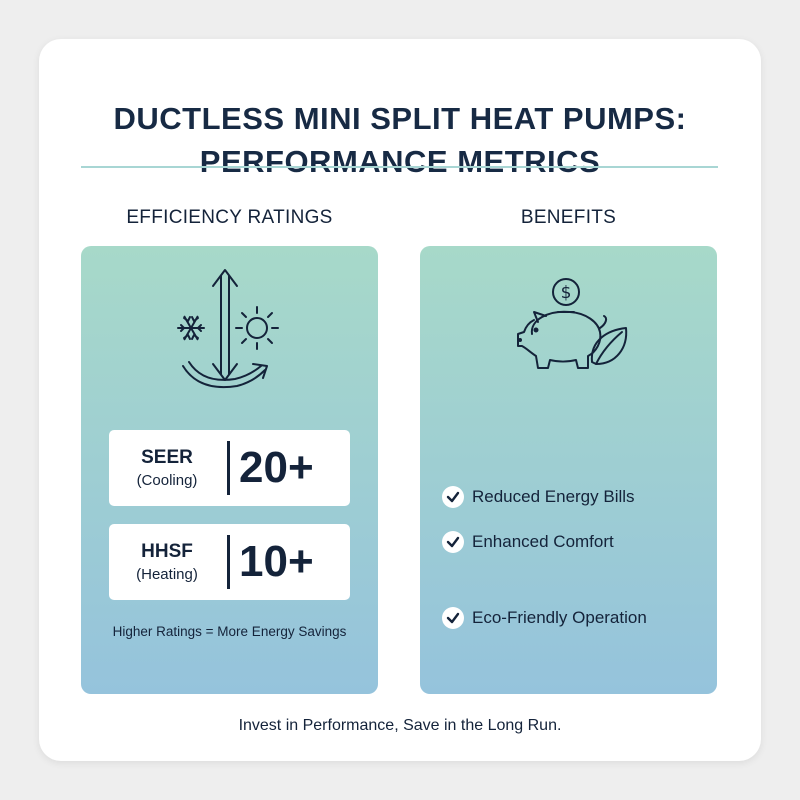 This screenshot has width=800, height=800. I want to click on benefit-item-comfort: Enhanced Comfort, so click(528, 542).